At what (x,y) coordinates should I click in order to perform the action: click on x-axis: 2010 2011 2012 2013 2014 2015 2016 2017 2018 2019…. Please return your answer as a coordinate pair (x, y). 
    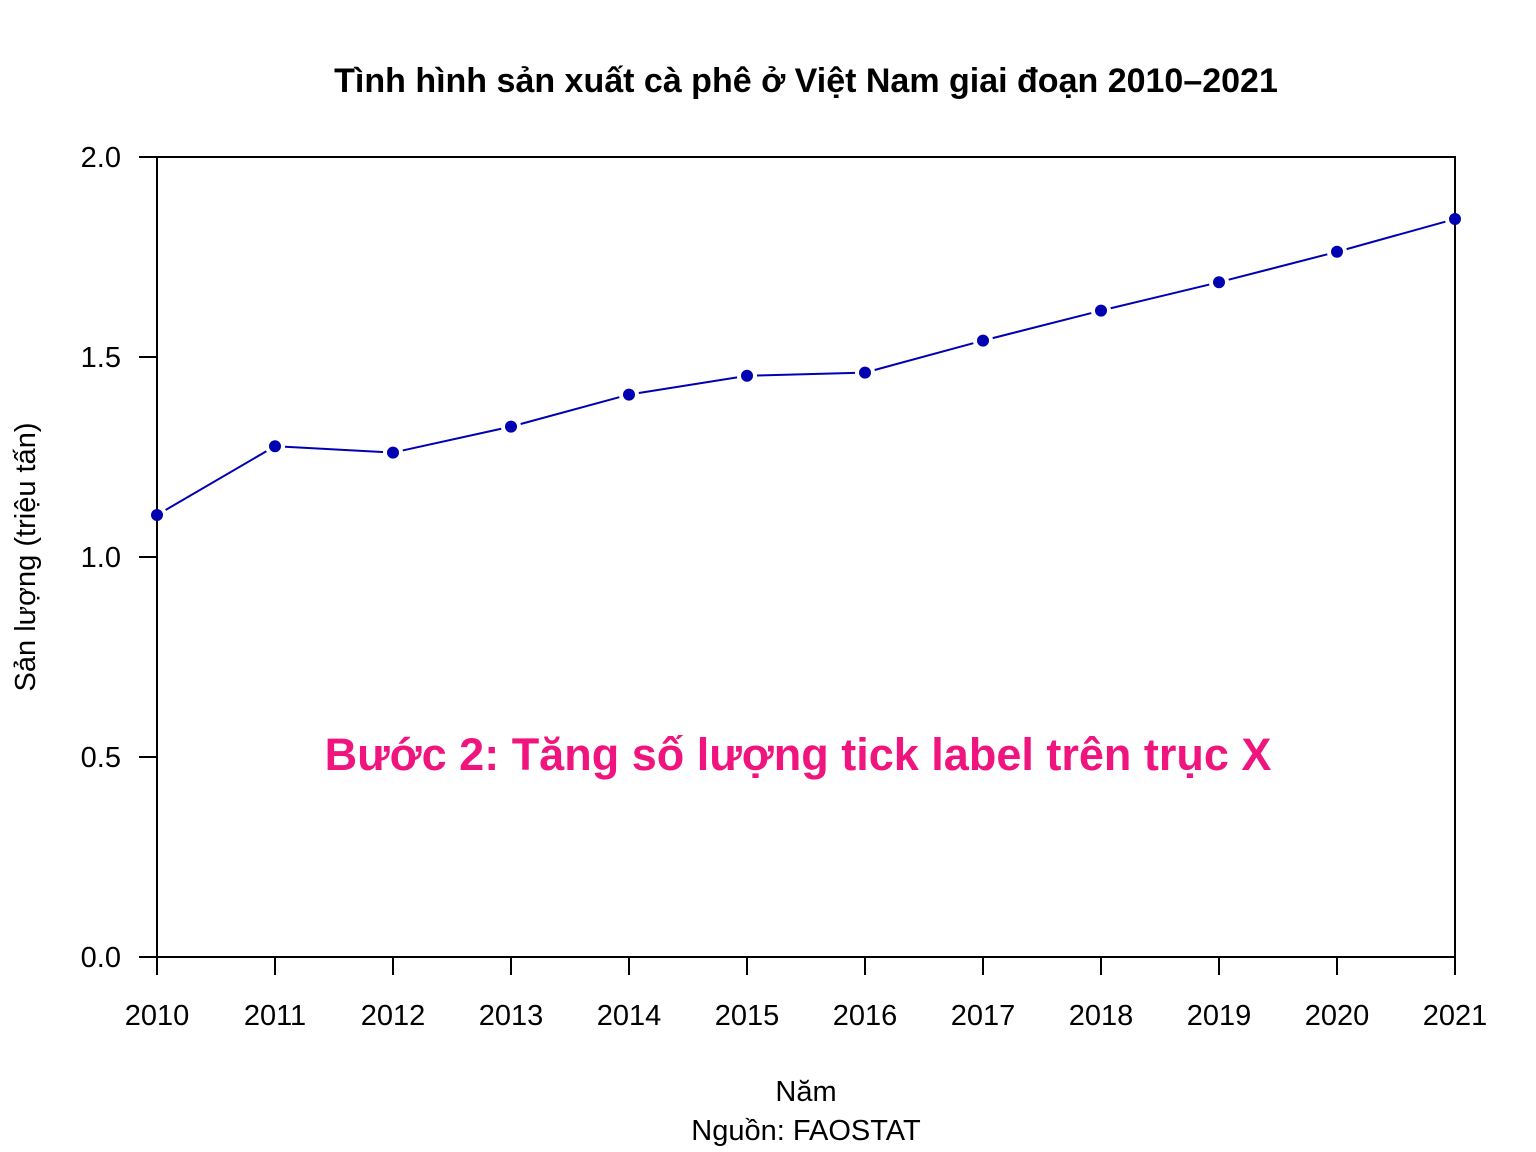
    Looking at the image, I should click on (806, 994).